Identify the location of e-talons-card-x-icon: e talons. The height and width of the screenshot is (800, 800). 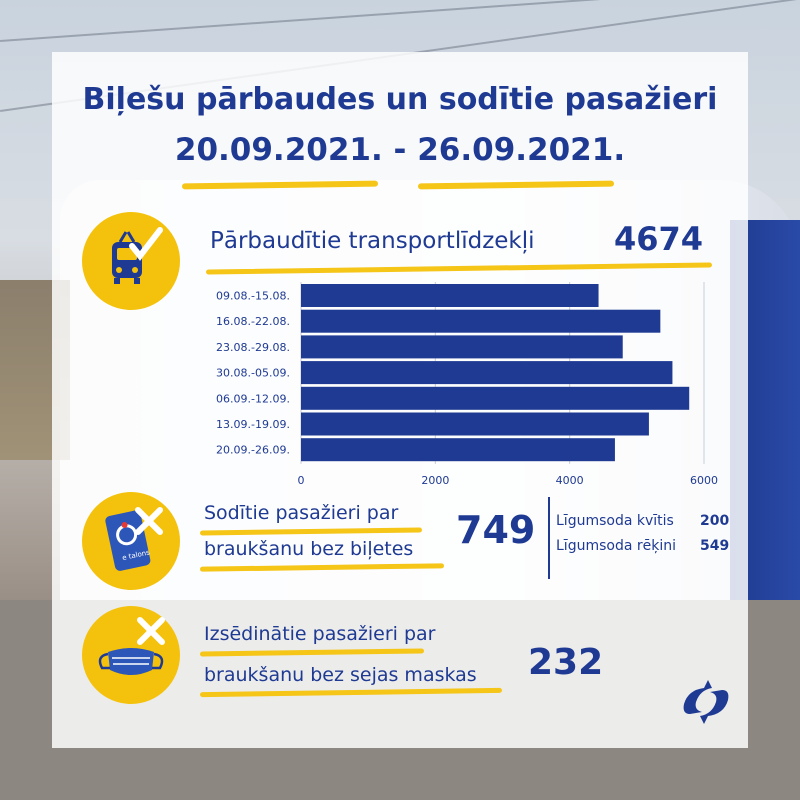
(131, 541).